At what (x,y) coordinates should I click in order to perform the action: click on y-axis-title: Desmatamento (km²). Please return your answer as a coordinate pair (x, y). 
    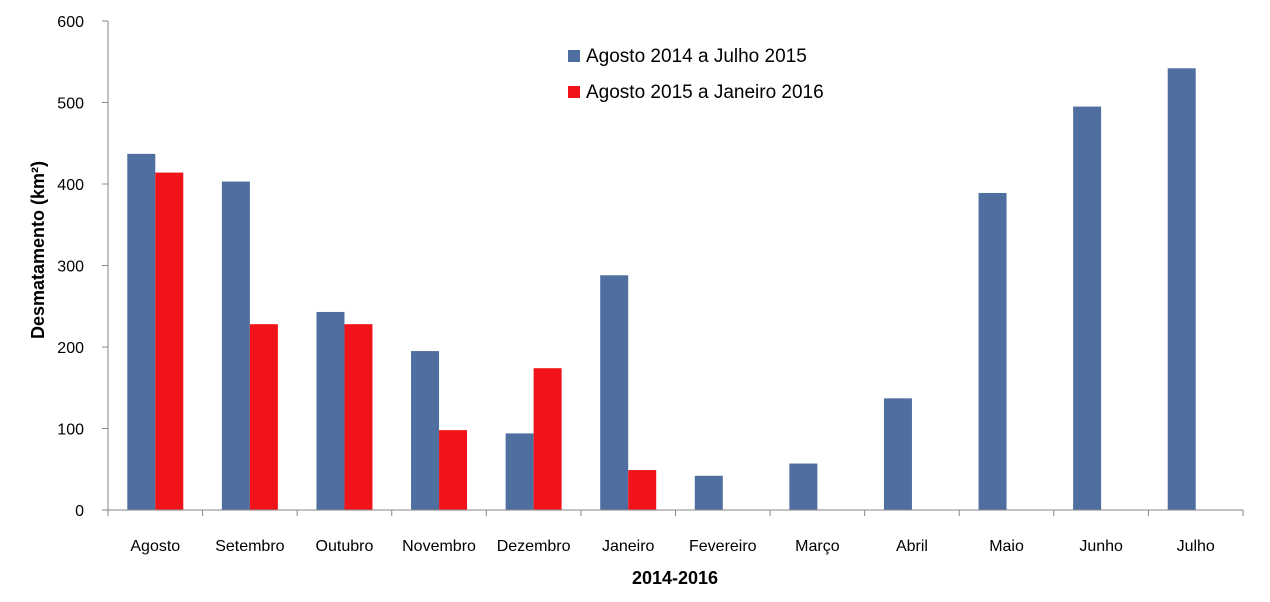
    Looking at the image, I should click on (38, 250).